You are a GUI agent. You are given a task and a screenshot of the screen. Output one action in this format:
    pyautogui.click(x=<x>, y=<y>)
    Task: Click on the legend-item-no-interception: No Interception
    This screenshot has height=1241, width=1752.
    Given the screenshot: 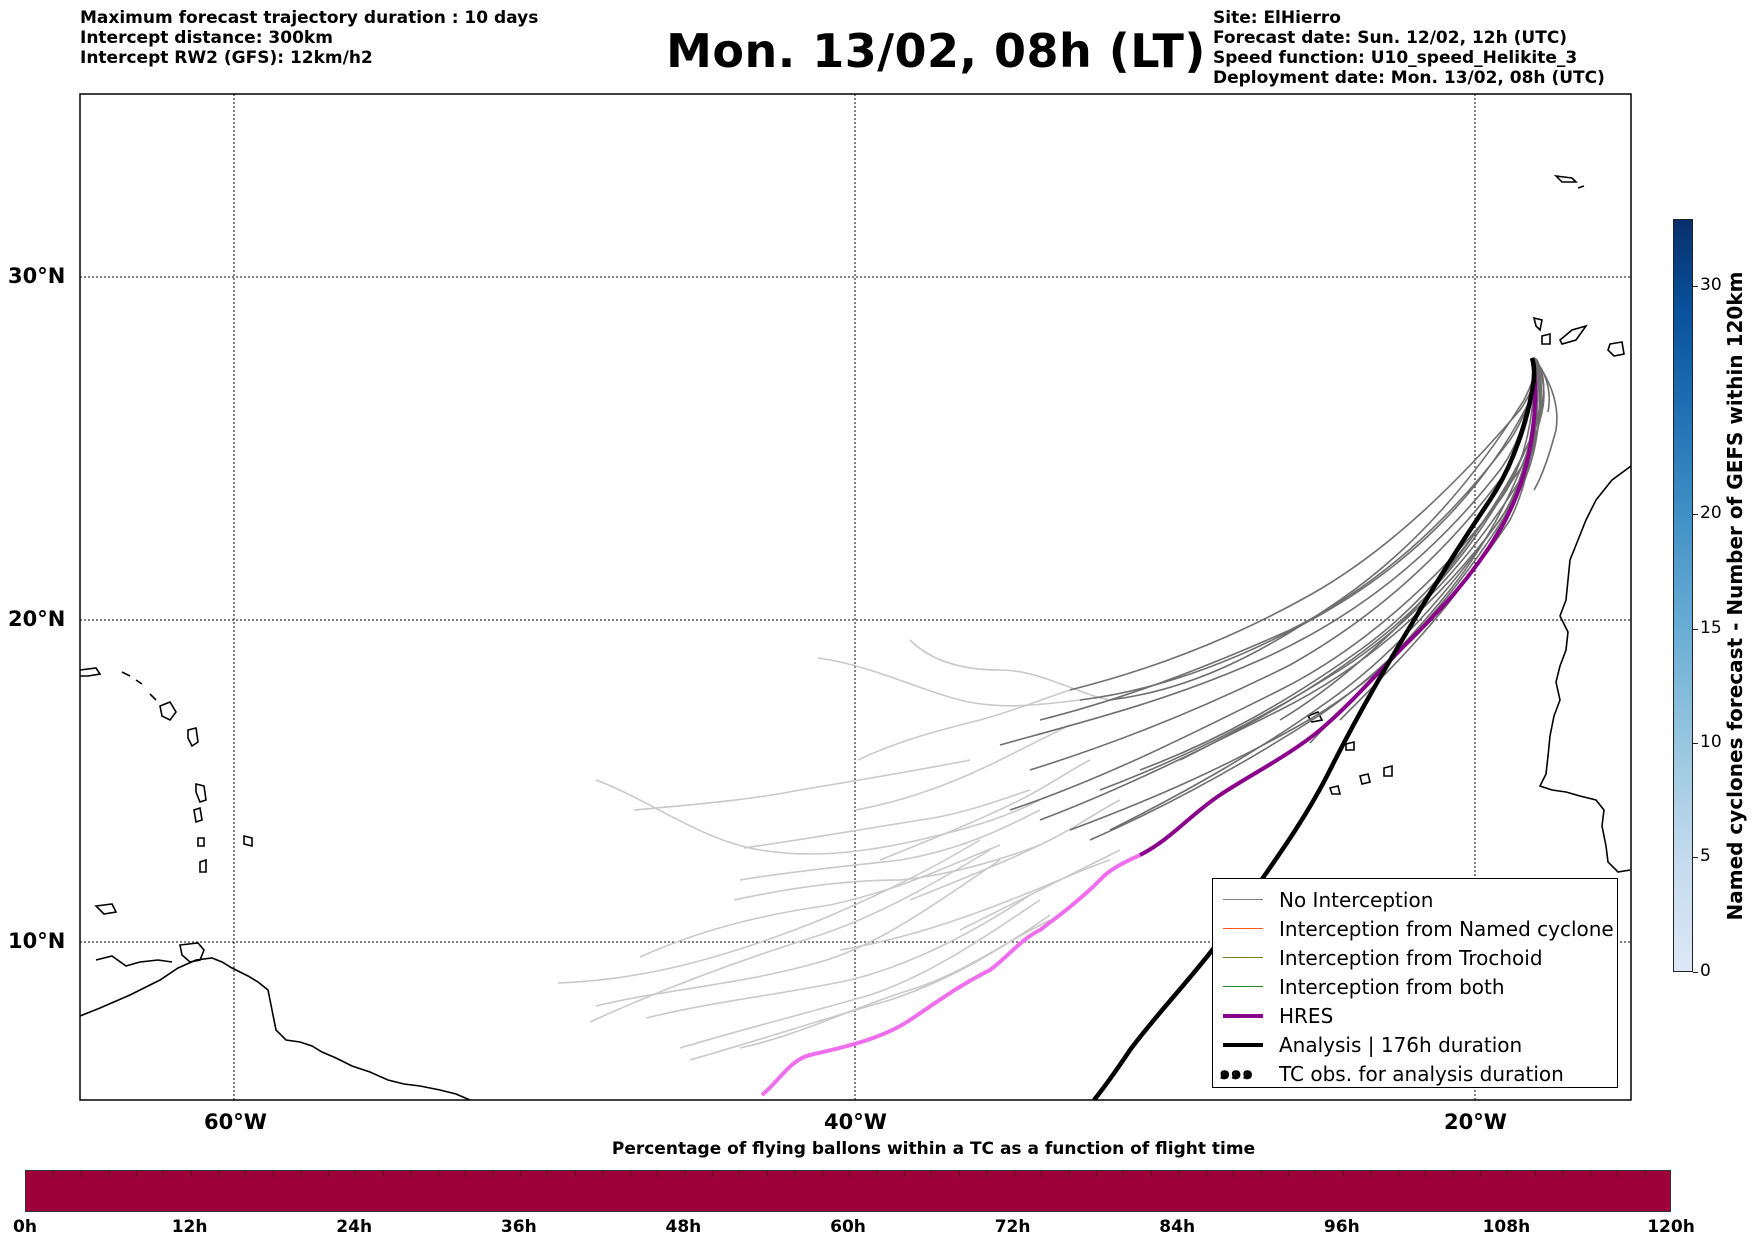 What is the action you would take?
    pyautogui.click(x=1418, y=899)
    